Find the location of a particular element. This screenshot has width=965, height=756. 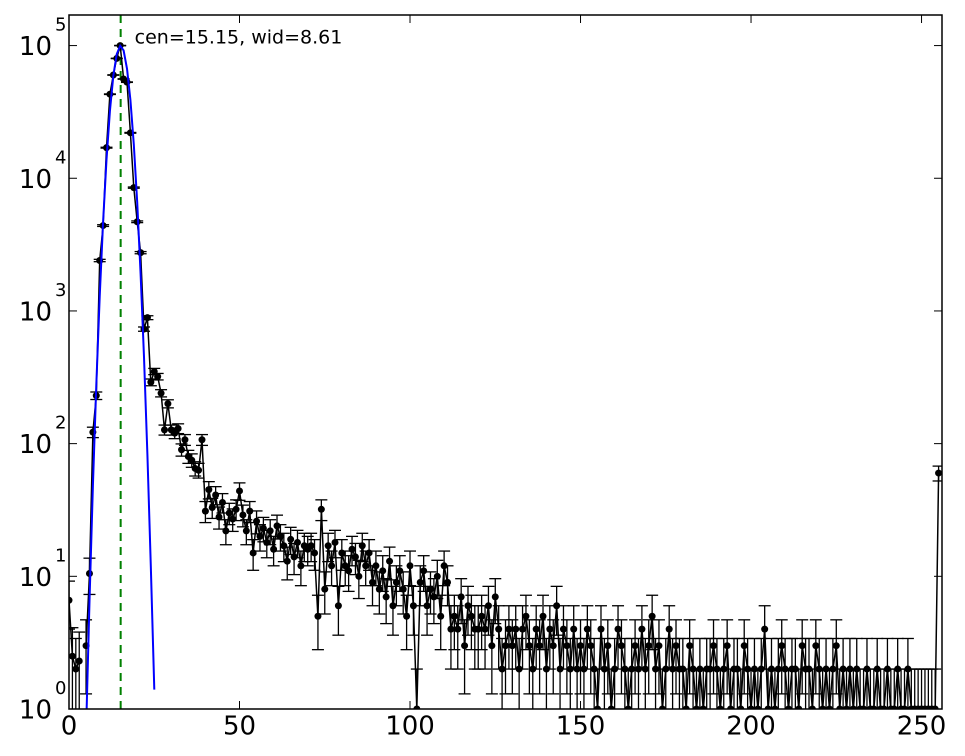

x-tick-label: 200 is located at coordinates (751, 727).